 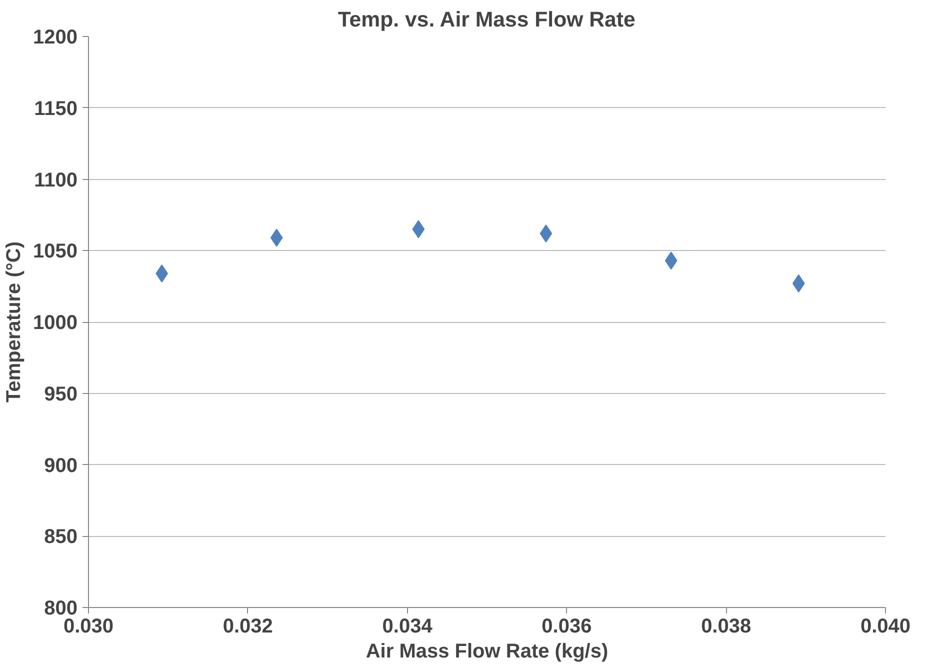 What do you see at coordinates (55, 323) in the screenshot?
I see `y-tick-label: 1000` at bounding box center [55, 323].